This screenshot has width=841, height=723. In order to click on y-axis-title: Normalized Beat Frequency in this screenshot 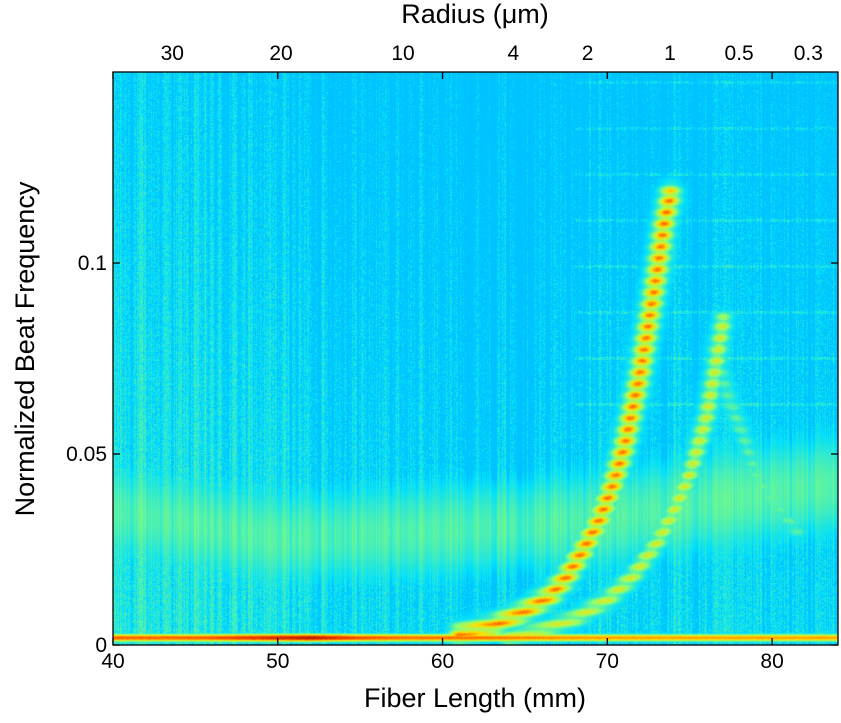, I will do `click(25, 348)`.